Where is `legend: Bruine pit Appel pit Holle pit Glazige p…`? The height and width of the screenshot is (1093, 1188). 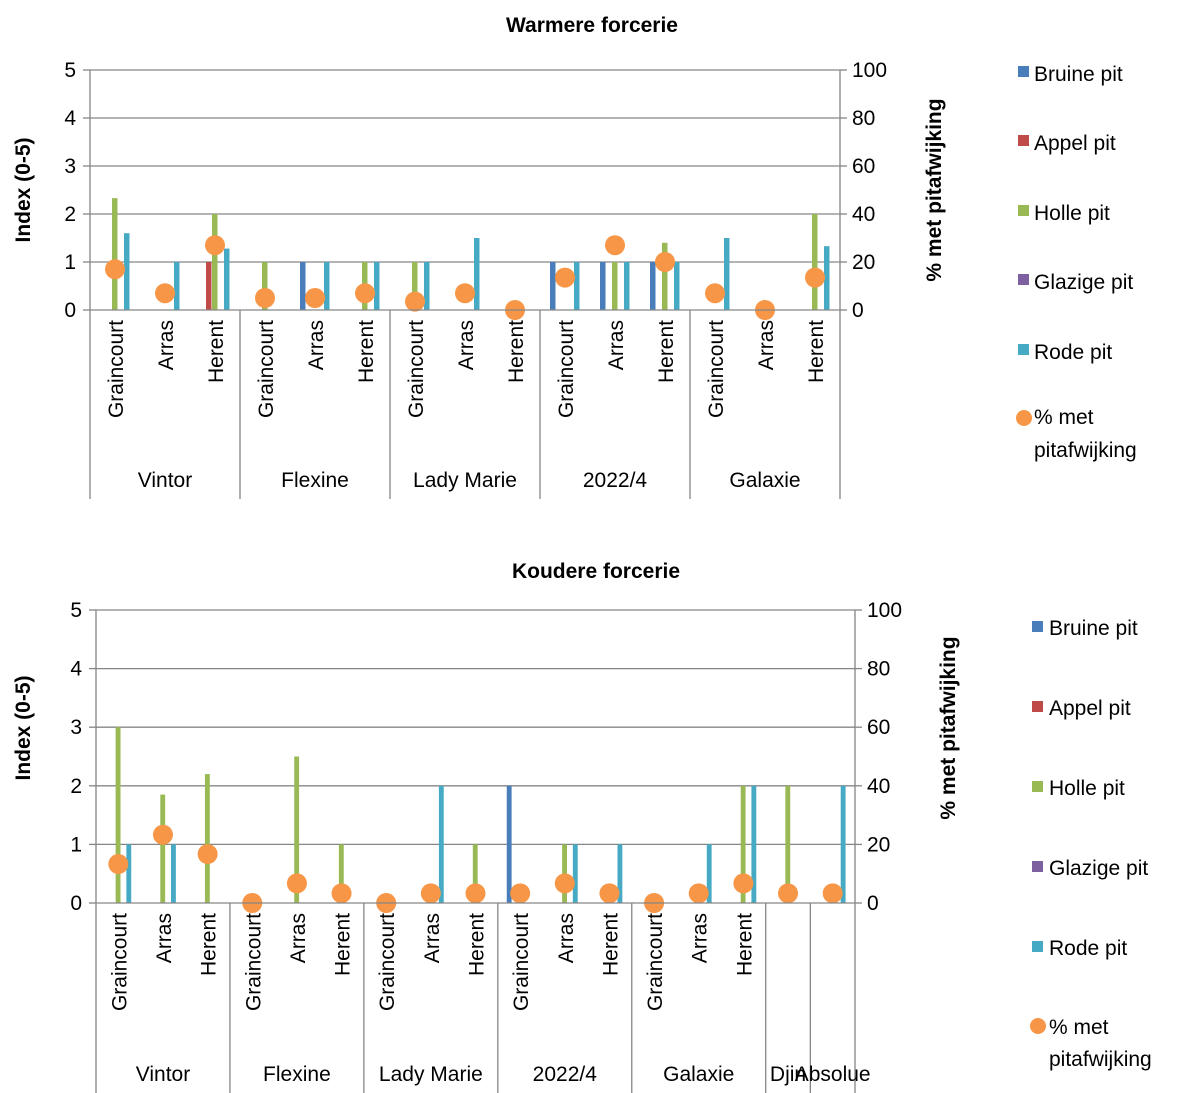
legend: Bruine pit Appel pit Holle pit Glazige p… is located at coordinates (1091, 844).